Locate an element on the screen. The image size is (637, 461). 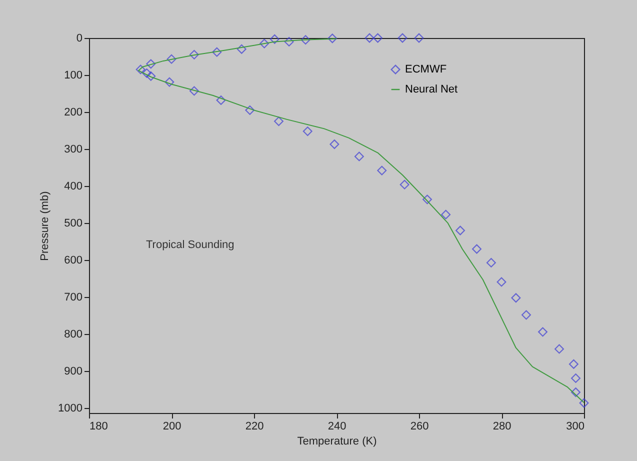
y-tick-label: 600 is located at coordinates (73, 260).